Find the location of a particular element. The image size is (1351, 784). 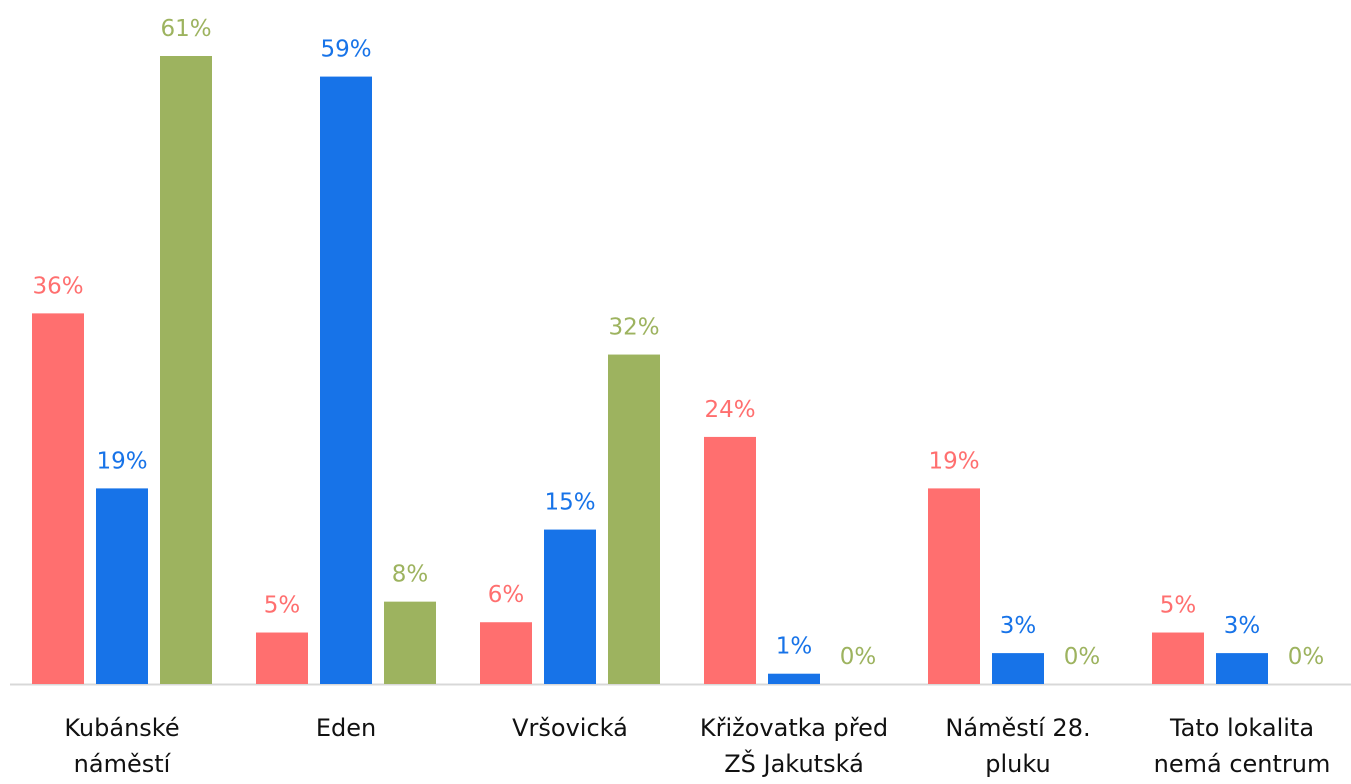

value-label: 1% is located at coordinates (794, 647).